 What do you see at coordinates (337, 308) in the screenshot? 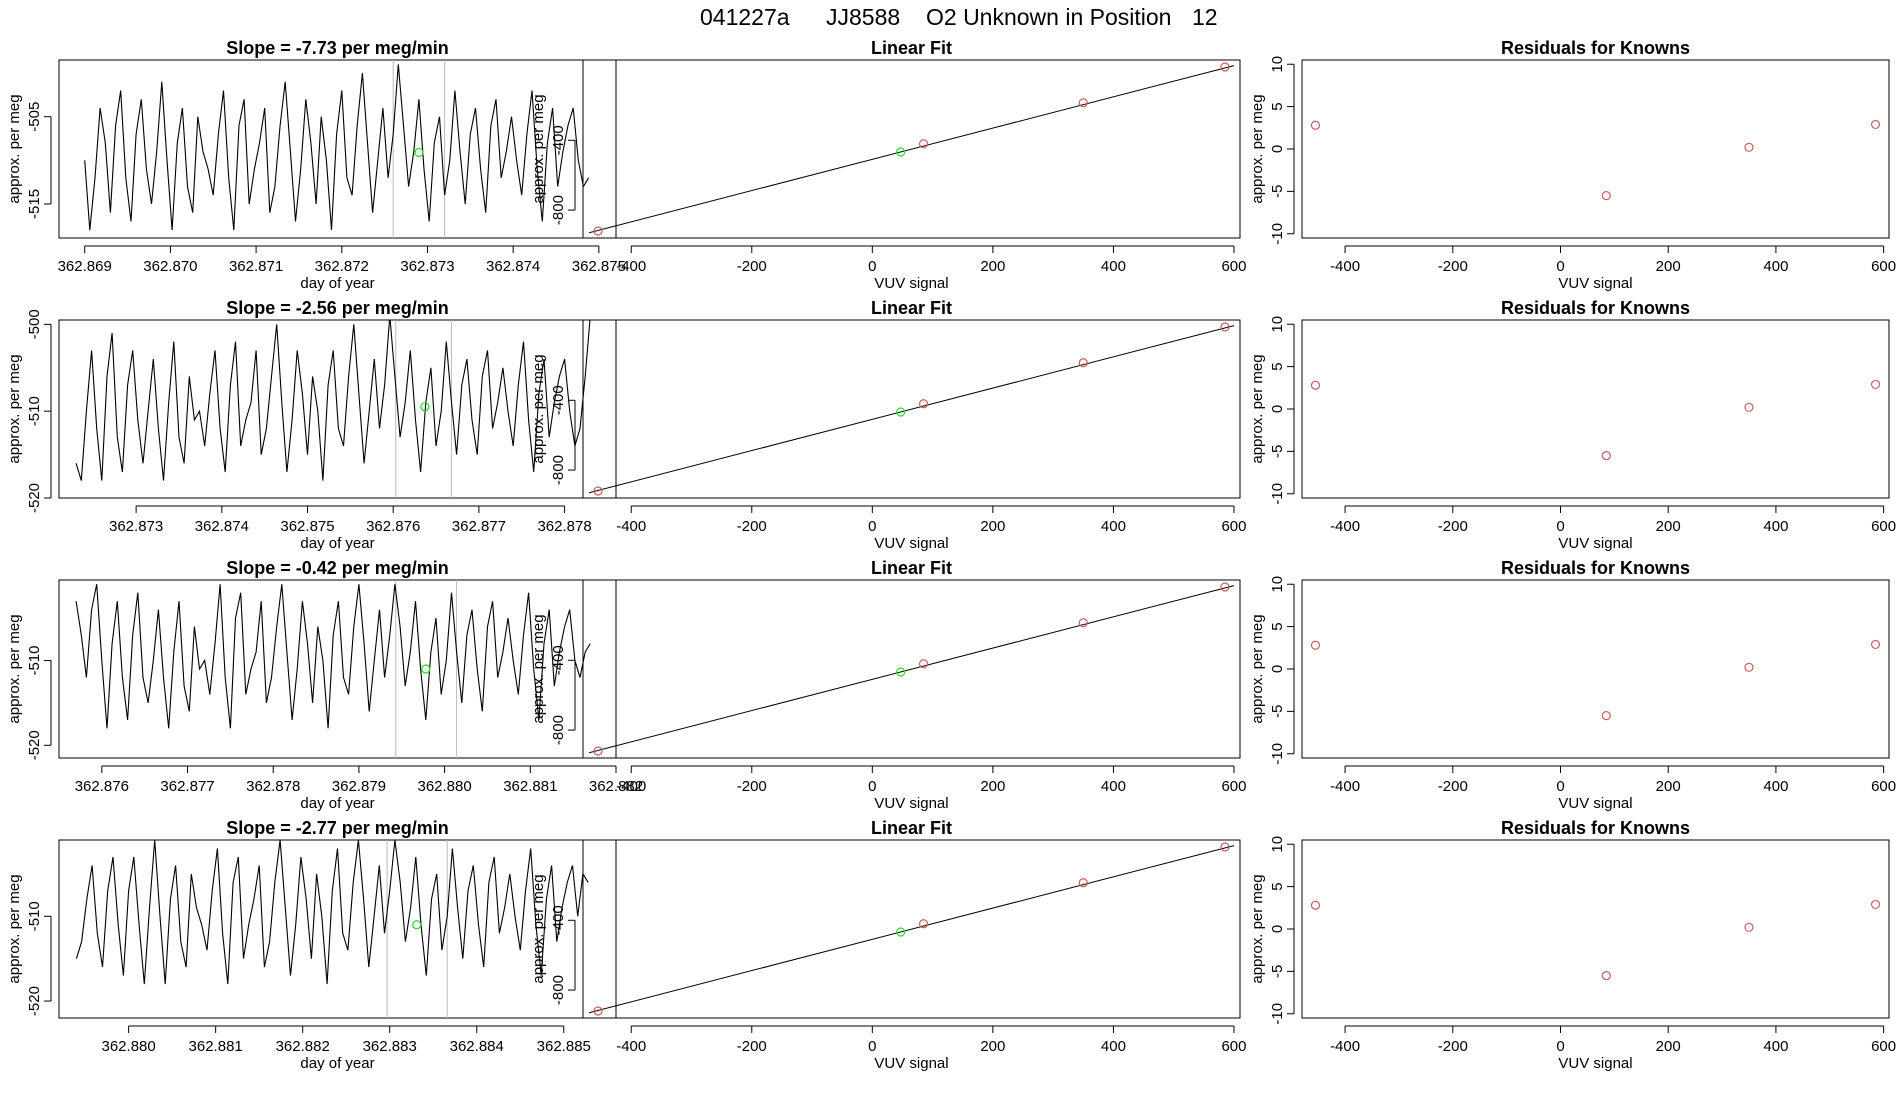
I see `panel-title: Slope = -2.56 per meg/min` at bounding box center [337, 308].